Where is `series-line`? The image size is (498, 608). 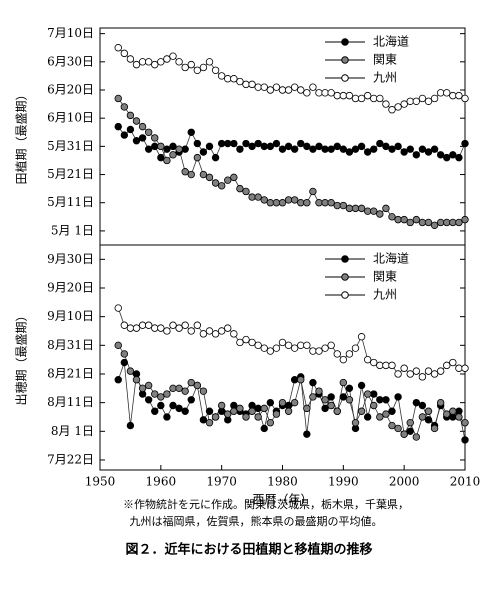 series-line is located at coordinates (291, 342).